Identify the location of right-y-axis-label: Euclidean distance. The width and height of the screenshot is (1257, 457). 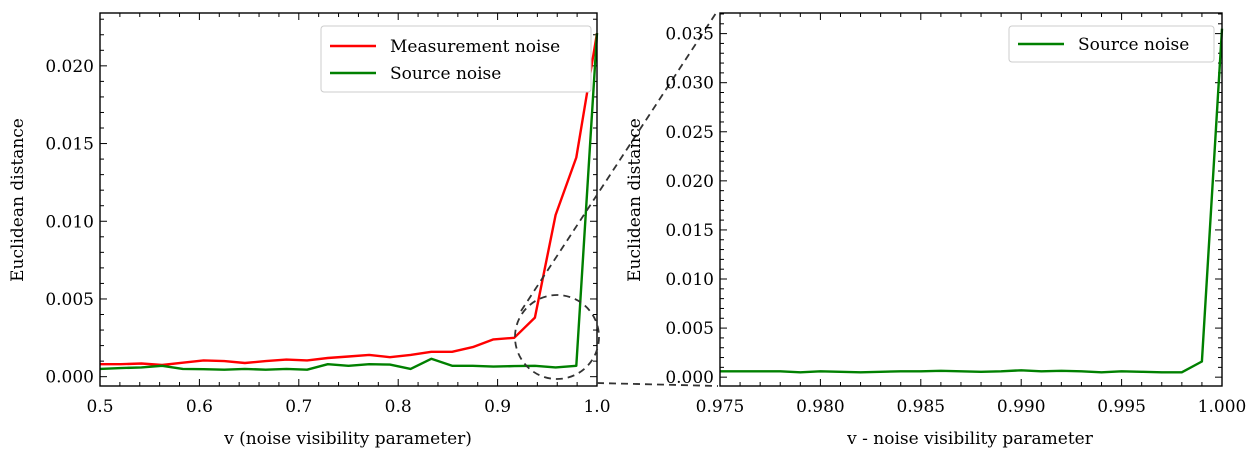
(635, 200).